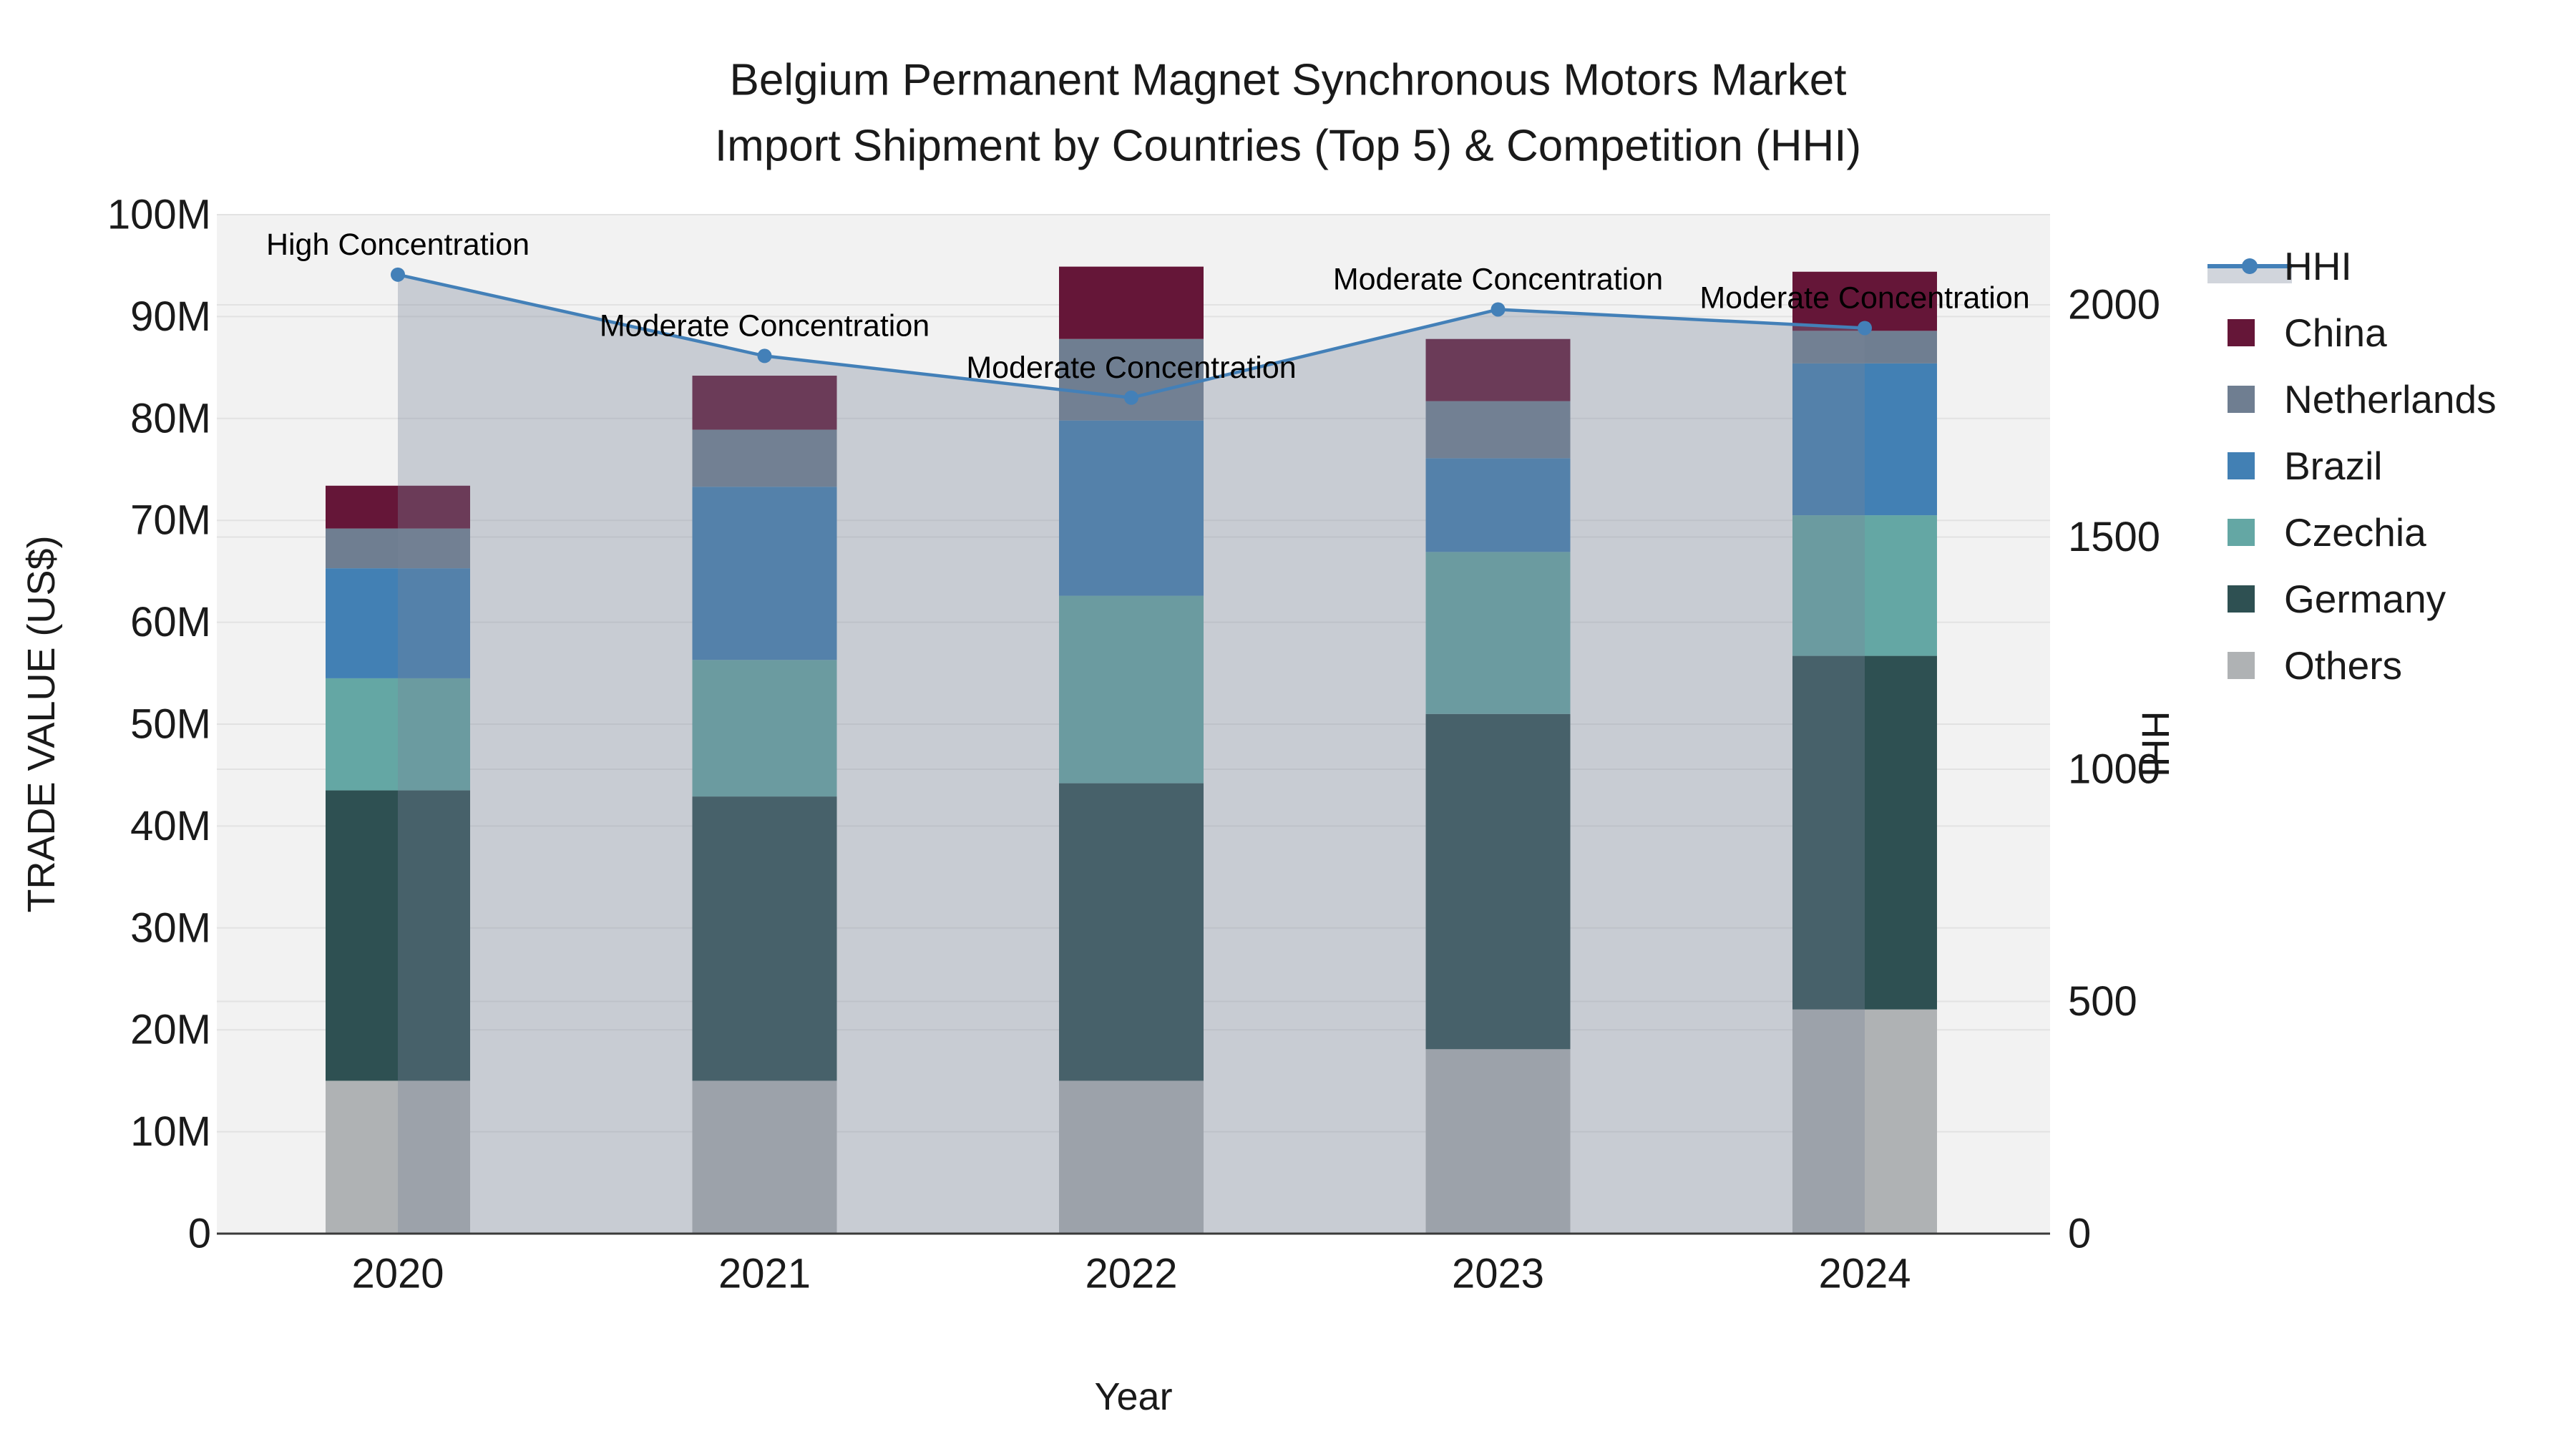 Image resolution: width=2576 pixels, height=1449 pixels. Describe the element at coordinates (398, 623) in the screenshot. I see `bar-segment-brazil-2020` at that location.